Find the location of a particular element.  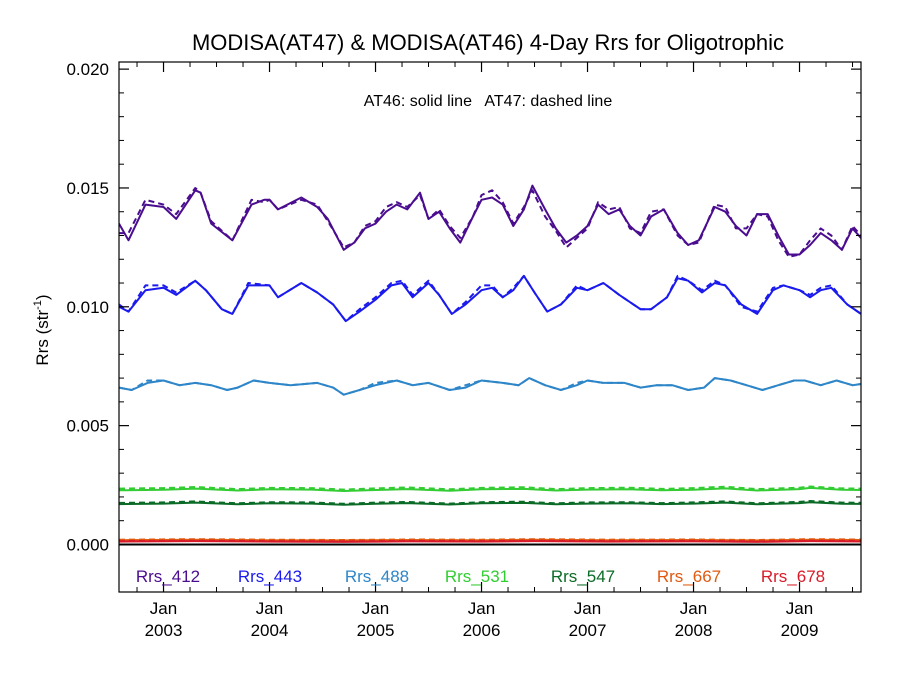

series-line-rrs-678-at46 is located at coordinates (490, 541).